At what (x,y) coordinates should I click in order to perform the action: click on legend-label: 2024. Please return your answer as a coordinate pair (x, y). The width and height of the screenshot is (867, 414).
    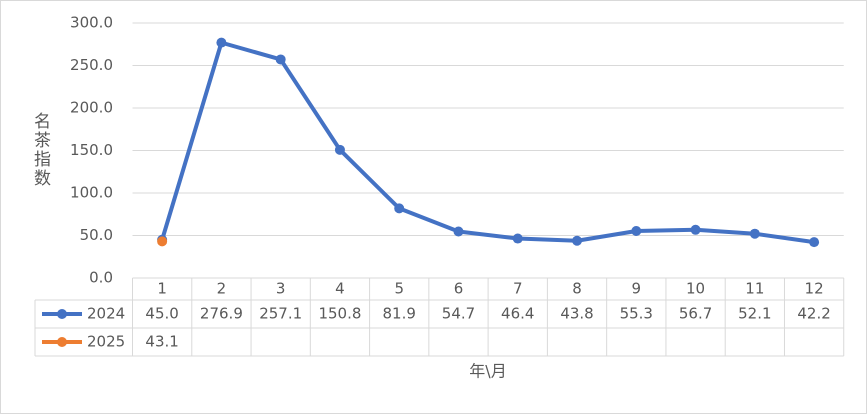
    Looking at the image, I should click on (106, 314).